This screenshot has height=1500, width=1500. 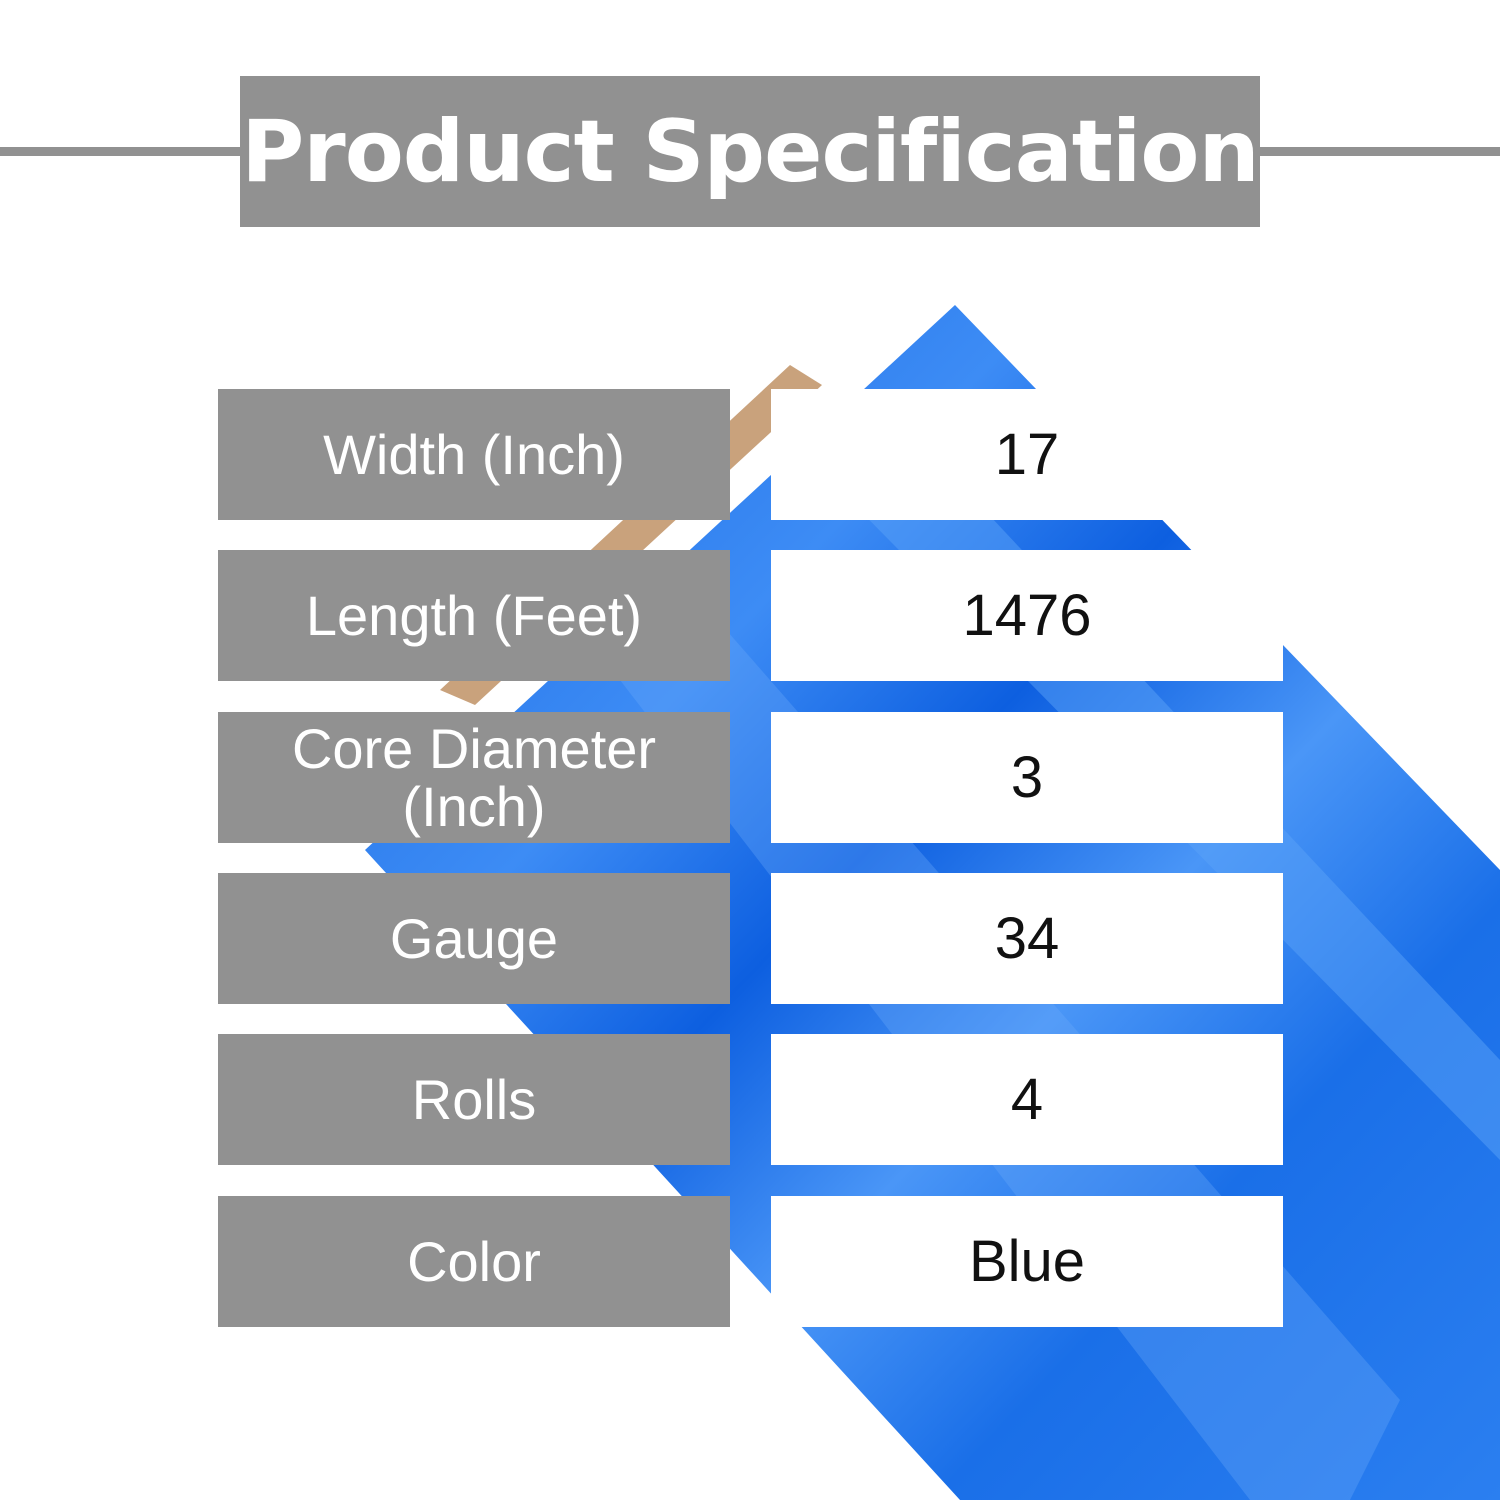 What do you see at coordinates (750, 938) in the screenshot?
I see `spec-row-gauge: Gauge 34` at bounding box center [750, 938].